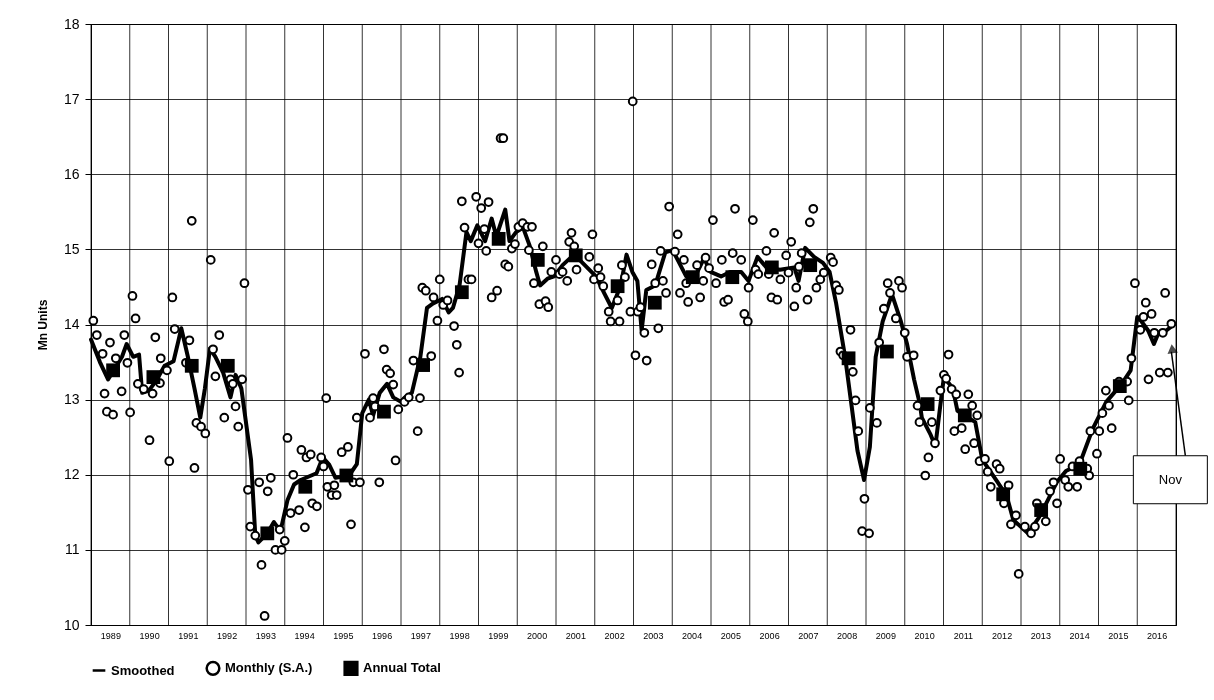  What do you see at coordinates (537, 635) in the screenshot?
I see `x-tick-label: 2000` at bounding box center [537, 635].